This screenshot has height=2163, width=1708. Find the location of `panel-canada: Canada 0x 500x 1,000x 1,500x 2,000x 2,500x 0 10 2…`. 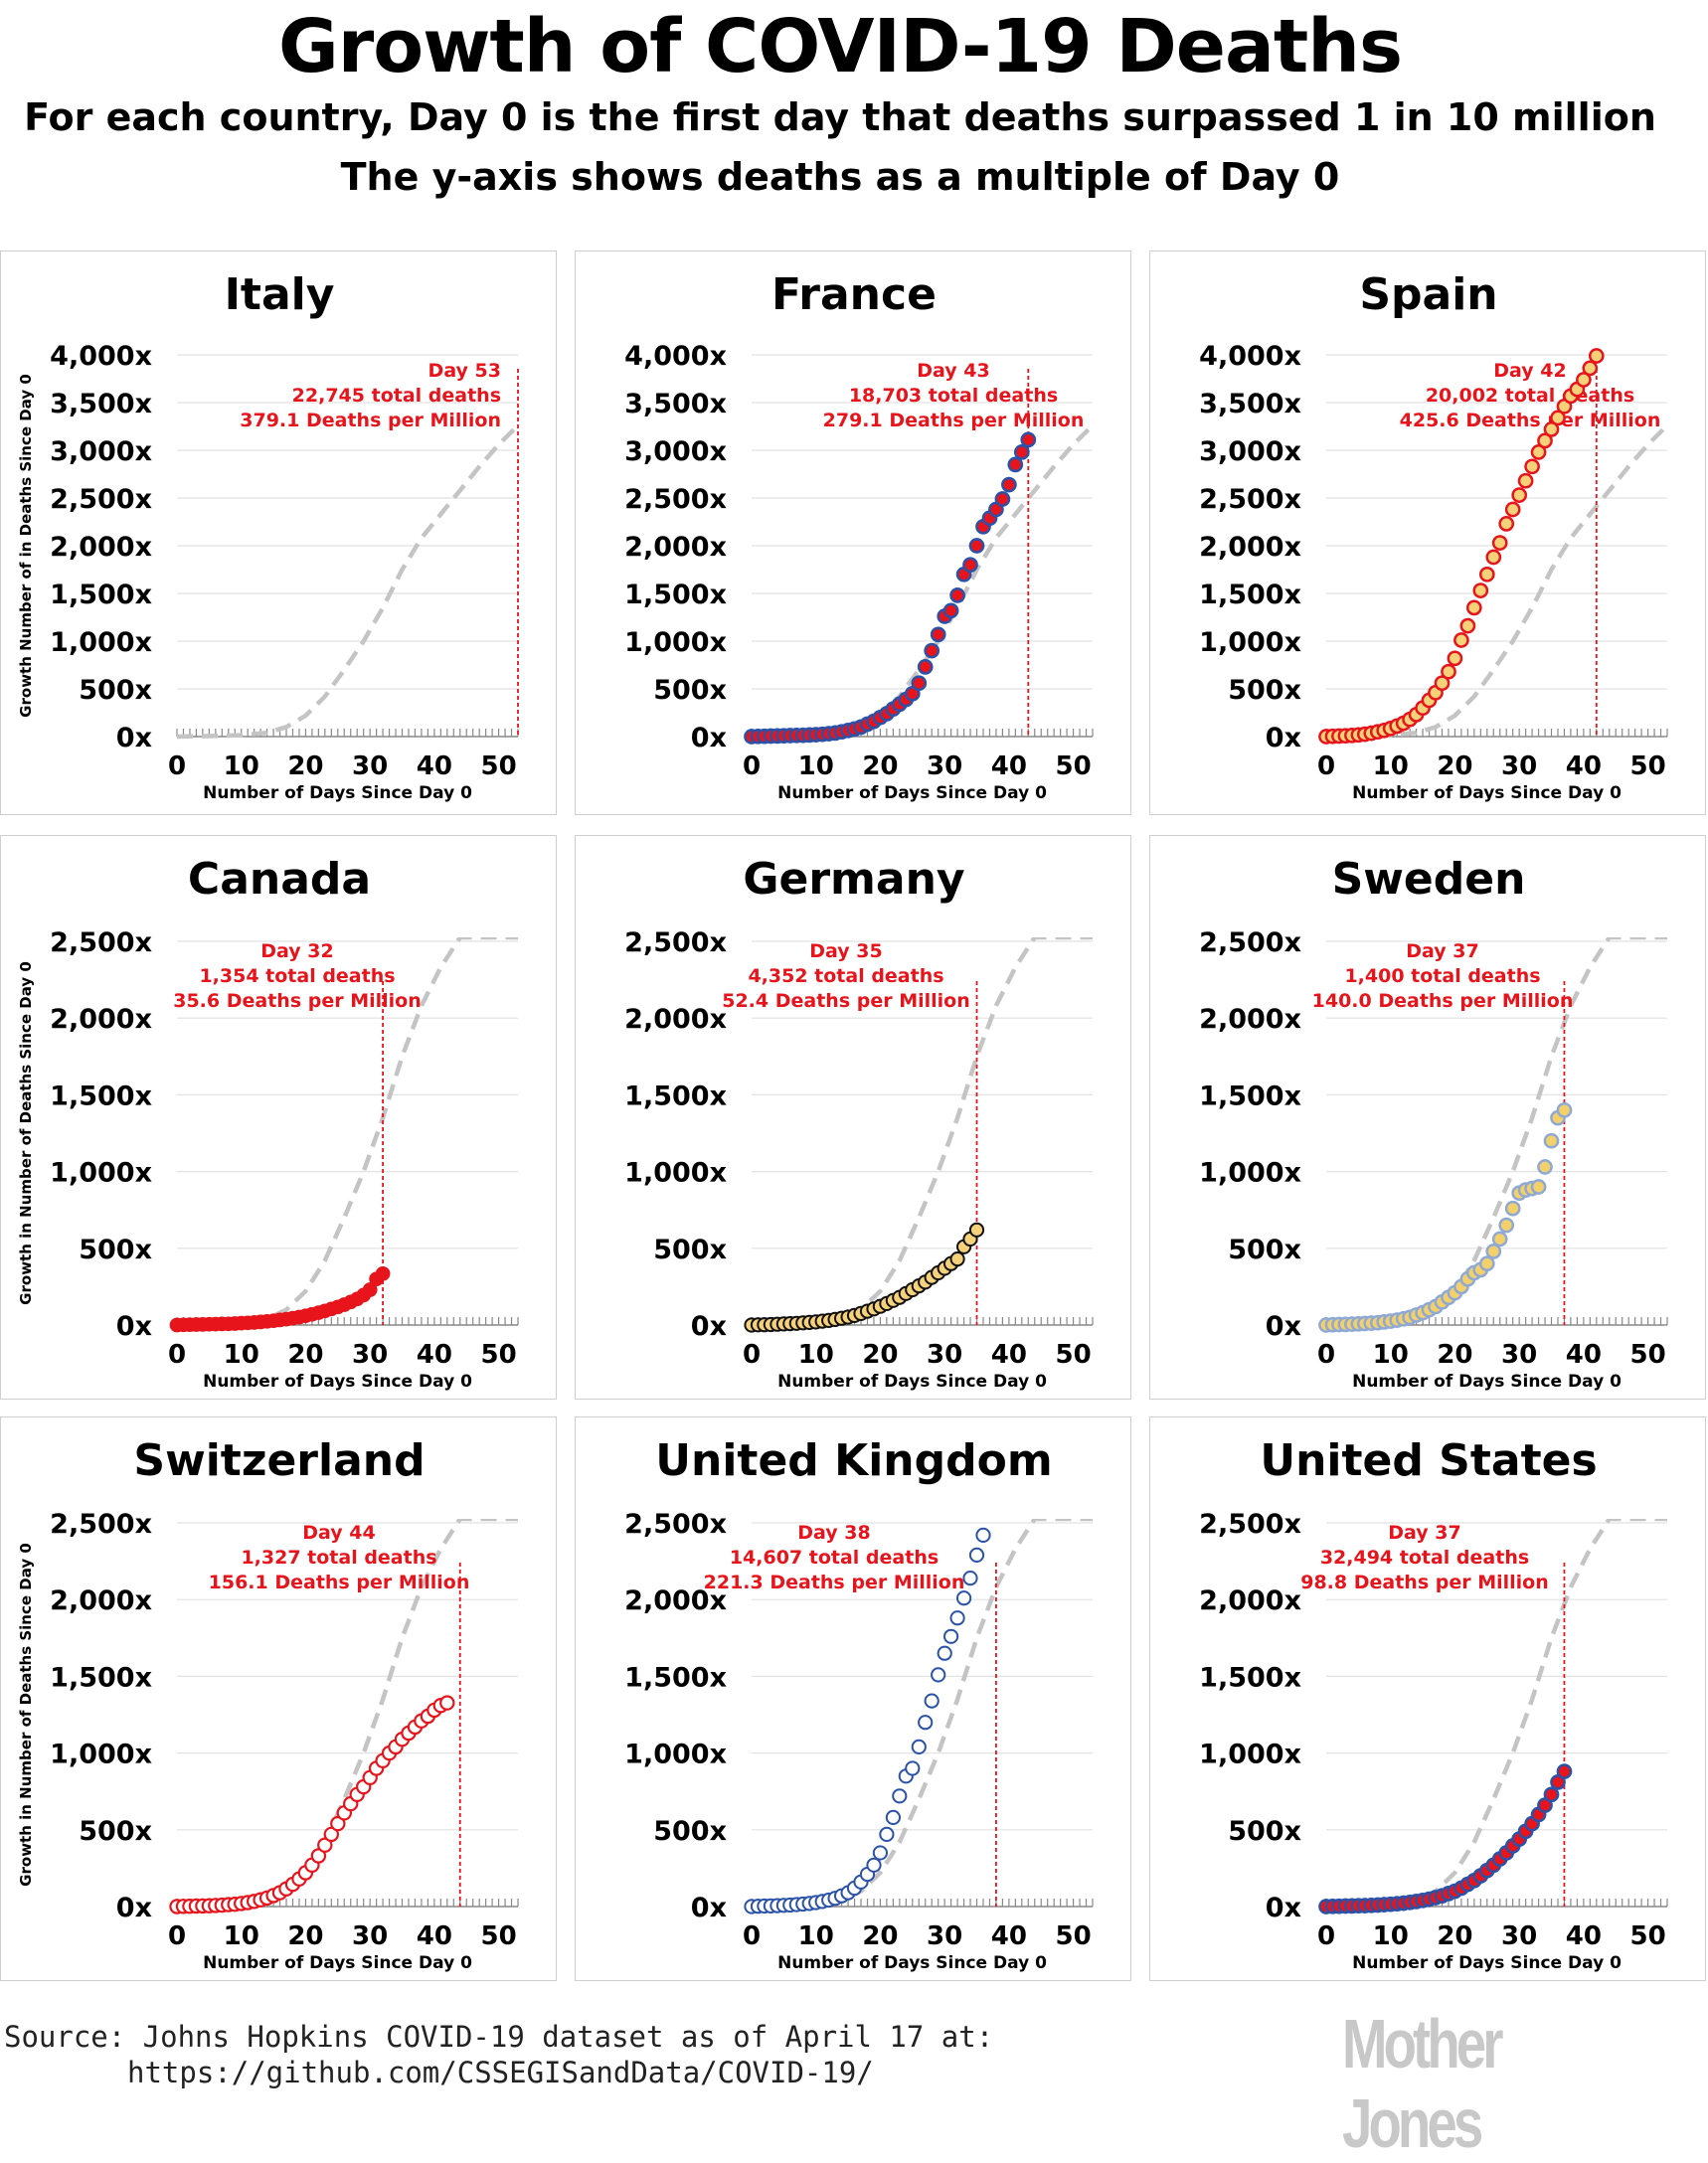

panel-canada: Canada 0x 500x 1,000x 1,500x 2,000x 2,500x 0 10 2… is located at coordinates (278, 1117).